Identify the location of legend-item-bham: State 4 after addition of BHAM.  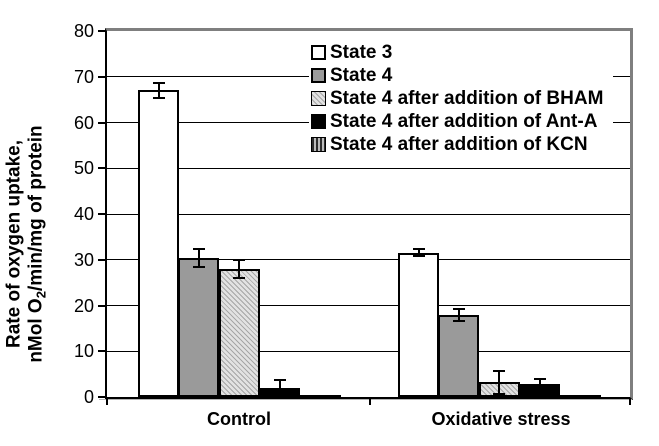
(457, 98).